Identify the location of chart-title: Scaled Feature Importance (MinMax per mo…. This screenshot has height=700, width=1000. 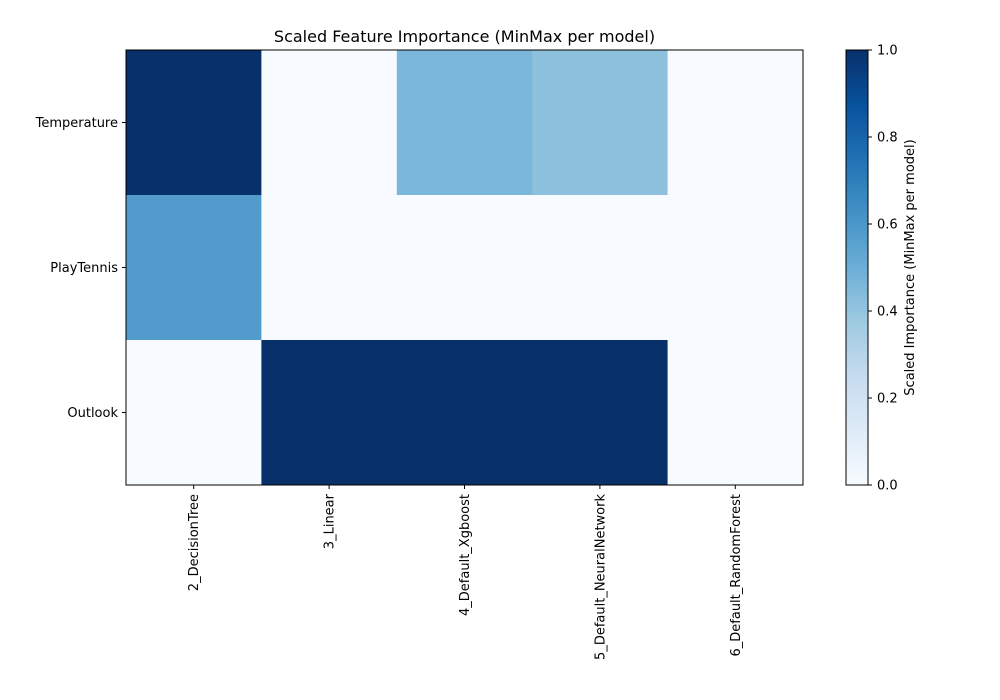
(464, 36).